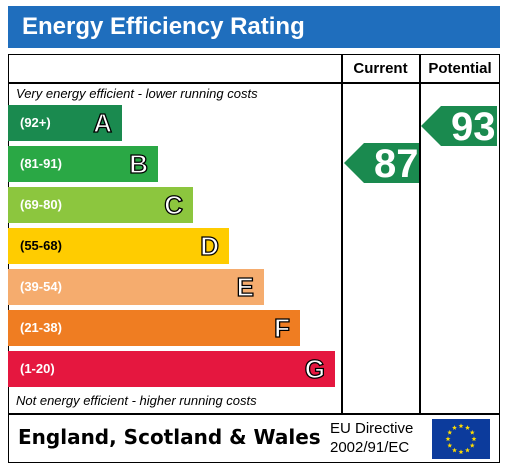 The width and height of the screenshot is (509, 467). What do you see at coordinates (118, 246) in the screenshot?
I see `band-d: (55-68) D` at bounding box center [118, 246].